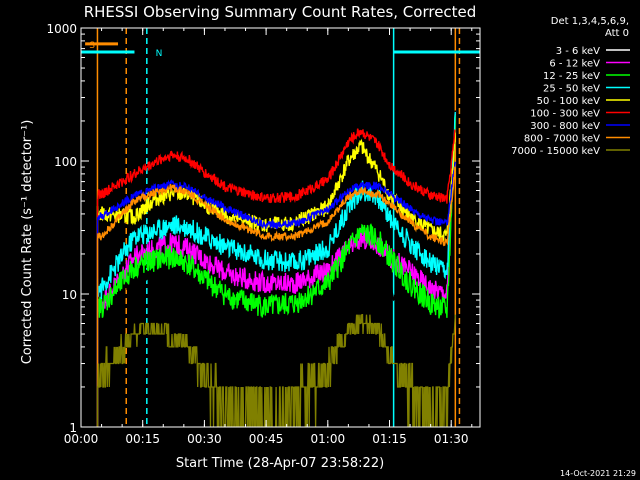 The image size is (640, 480). What do you see at coordinates (328, 439) in the screenshot?
I see `x-tick-label: 01:00` at bounding box center [328, 439].